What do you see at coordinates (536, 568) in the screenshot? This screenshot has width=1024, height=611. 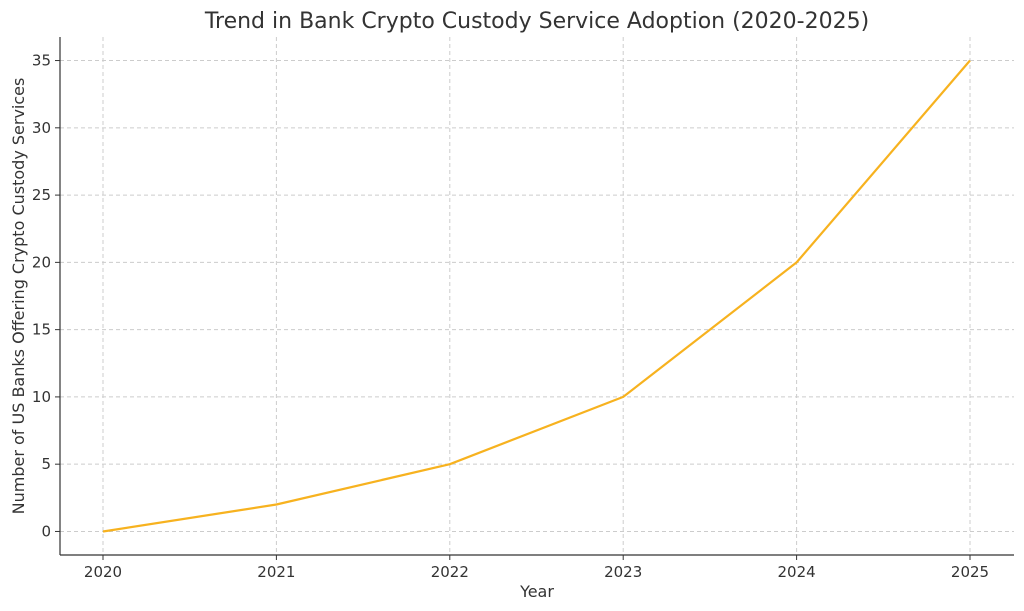 I see `x-axis-ticks: 2020 2021 2022 2023 2024 2025` at bounding box center [536, 568].